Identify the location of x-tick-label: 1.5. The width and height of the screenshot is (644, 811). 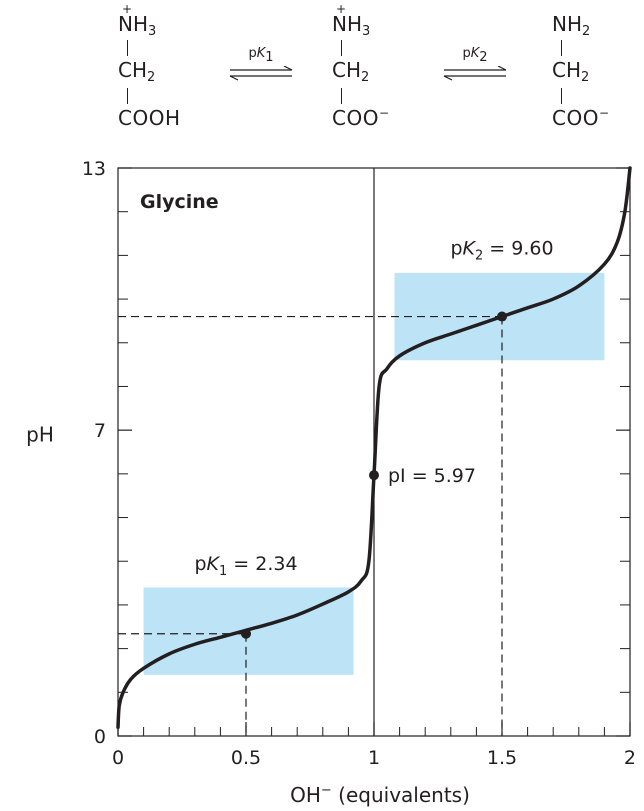
(502, 758).